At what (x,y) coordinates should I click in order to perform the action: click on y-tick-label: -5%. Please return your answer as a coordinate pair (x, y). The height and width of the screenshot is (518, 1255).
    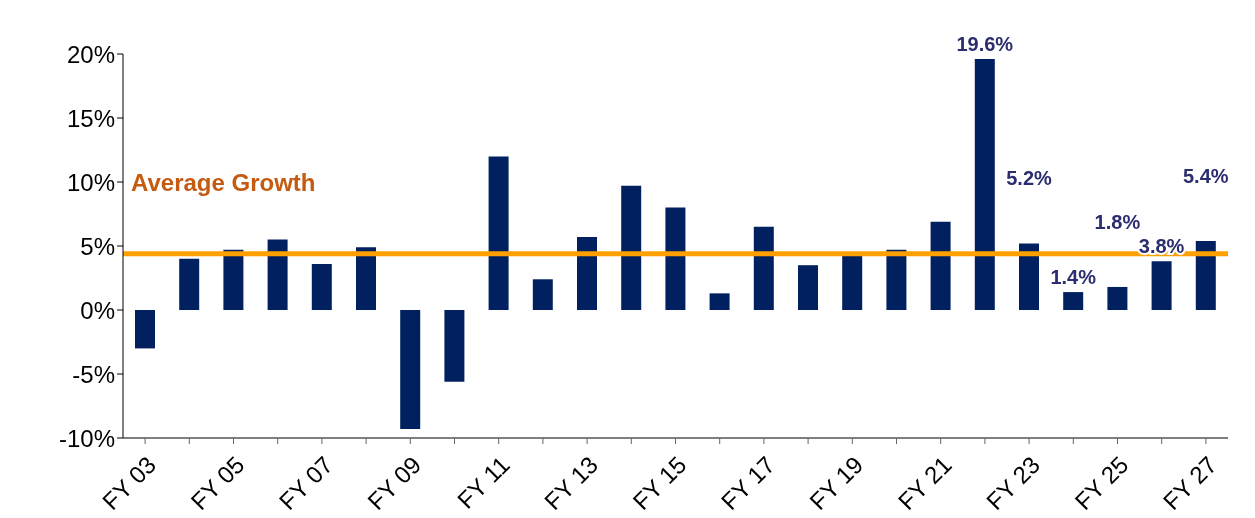
    Looking at the image, I should click on (93, 374).